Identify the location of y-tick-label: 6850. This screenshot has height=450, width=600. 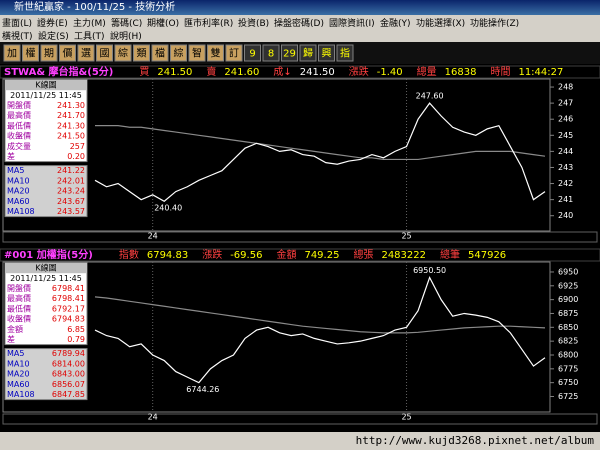
(568, 327).